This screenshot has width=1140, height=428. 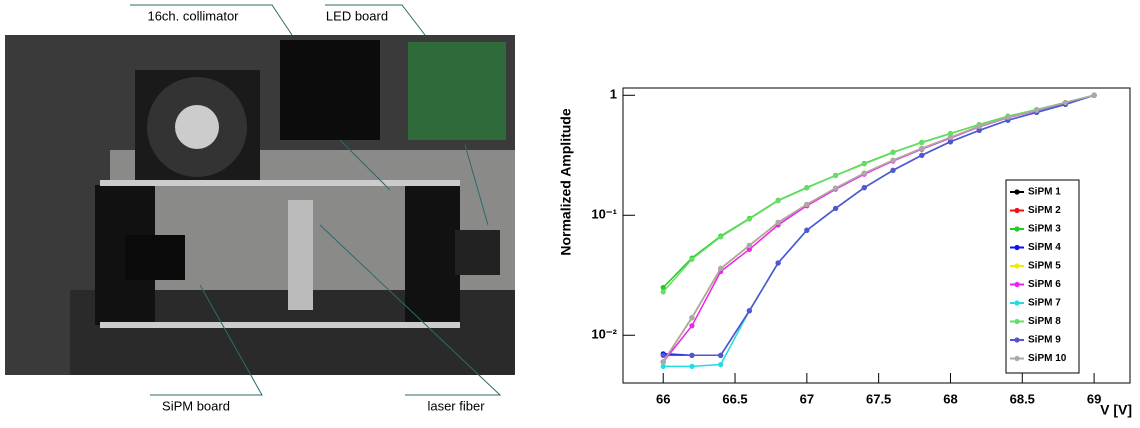 What do you see at coordinates (477, 252) in the screenshot?
I see `sensor` at bounding box center [477, 252].